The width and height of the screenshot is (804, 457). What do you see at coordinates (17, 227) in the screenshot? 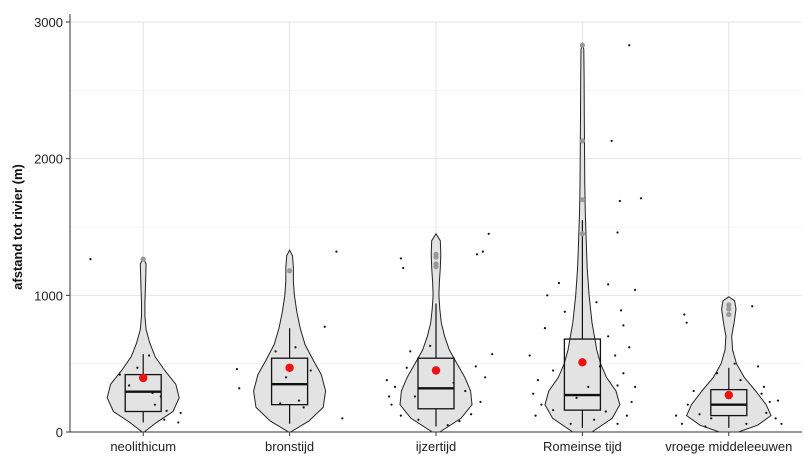
I see `y-axis-title: afstand tot rivier (m)` at bounding box center [17, 227].